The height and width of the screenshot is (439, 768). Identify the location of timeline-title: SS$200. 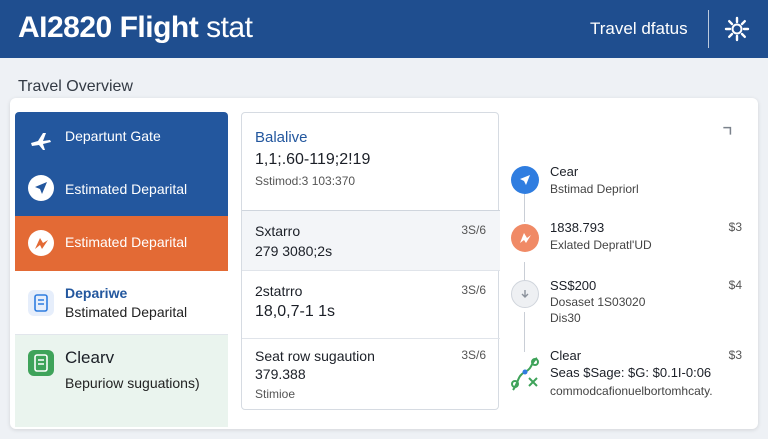
(573, 285).